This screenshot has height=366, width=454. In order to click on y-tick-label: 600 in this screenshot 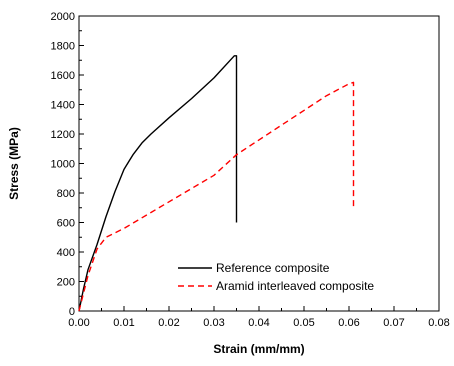, I will do `click(66, 224)`.